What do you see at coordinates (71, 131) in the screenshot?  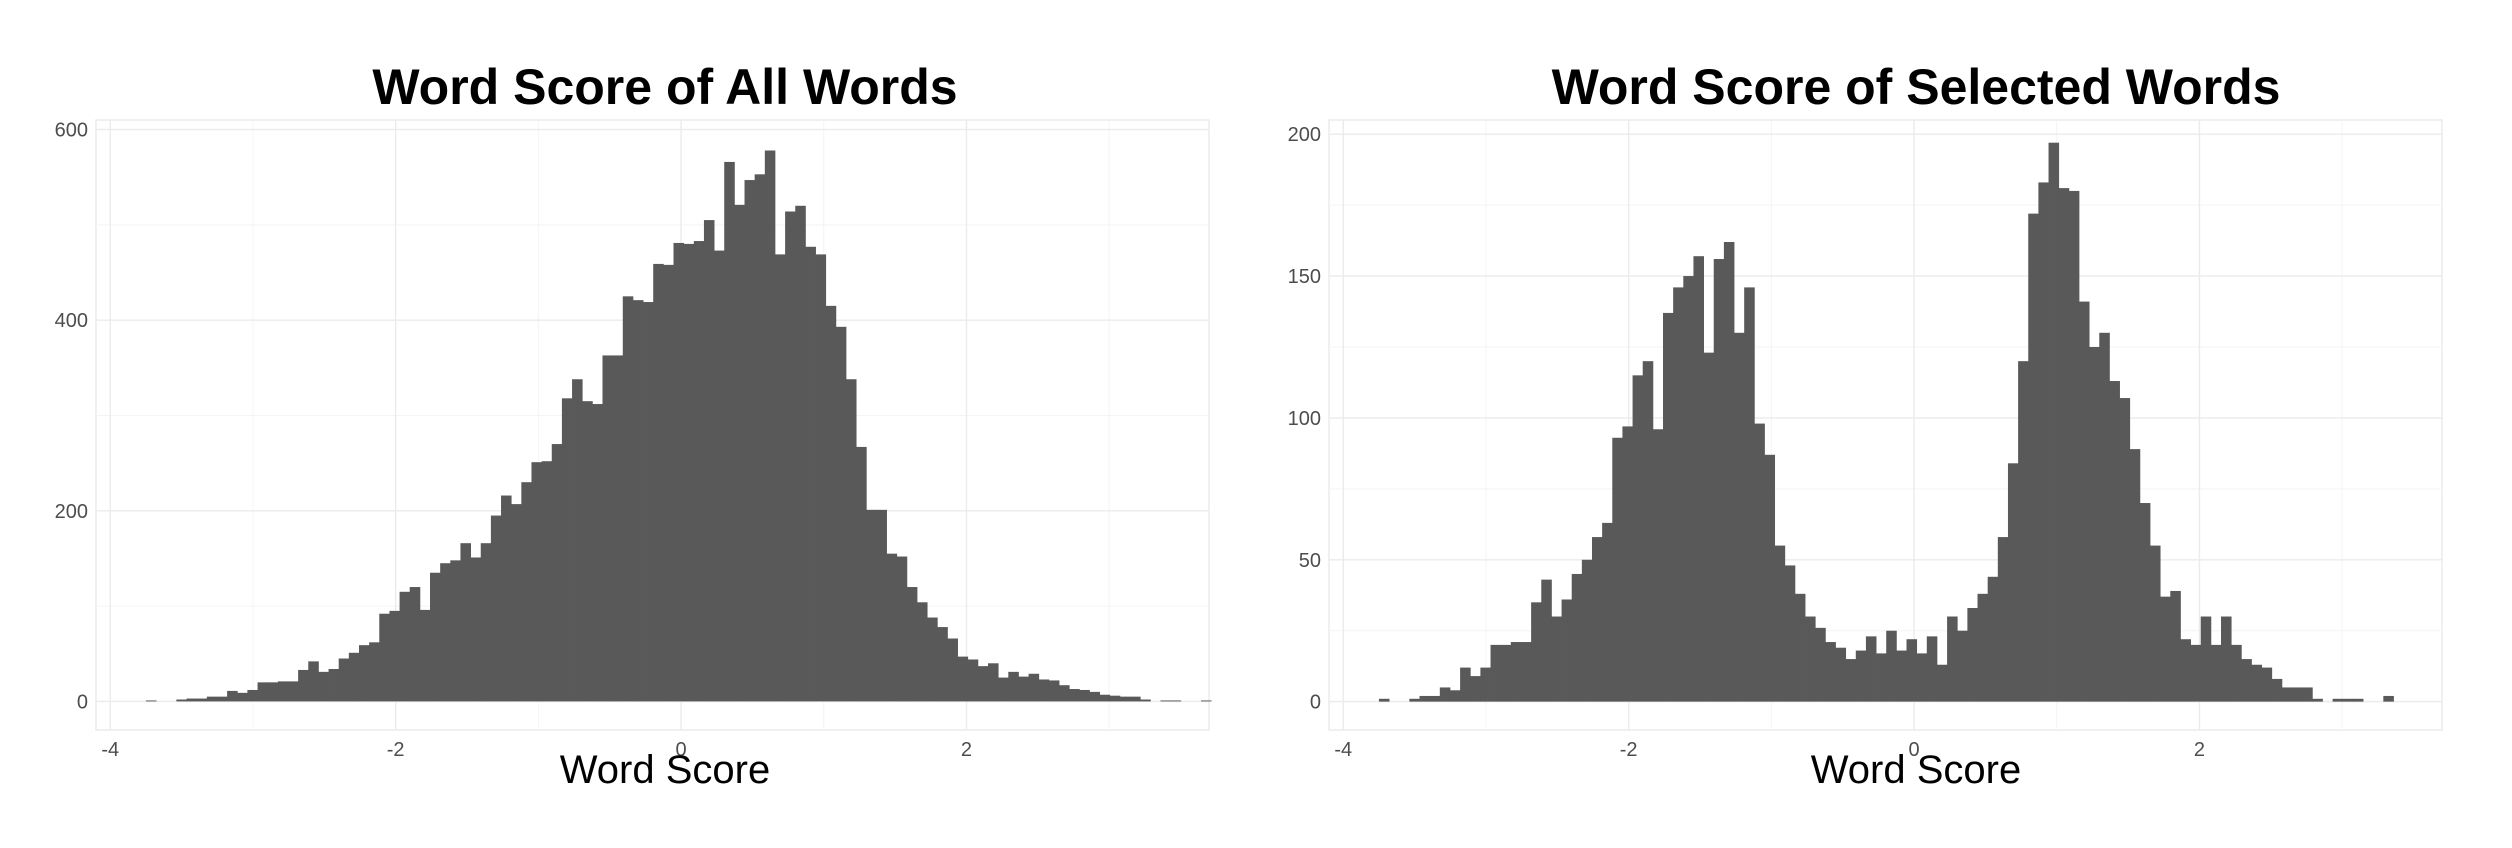 I see `y-tick-label: 600` at bounding box center [71, 131].